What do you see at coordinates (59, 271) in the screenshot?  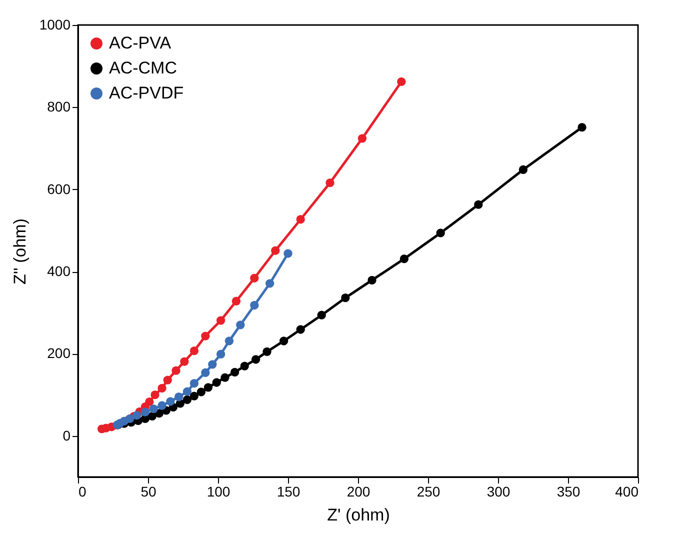 I see `y-tick-label: 400` at bounding box center [59, 271].